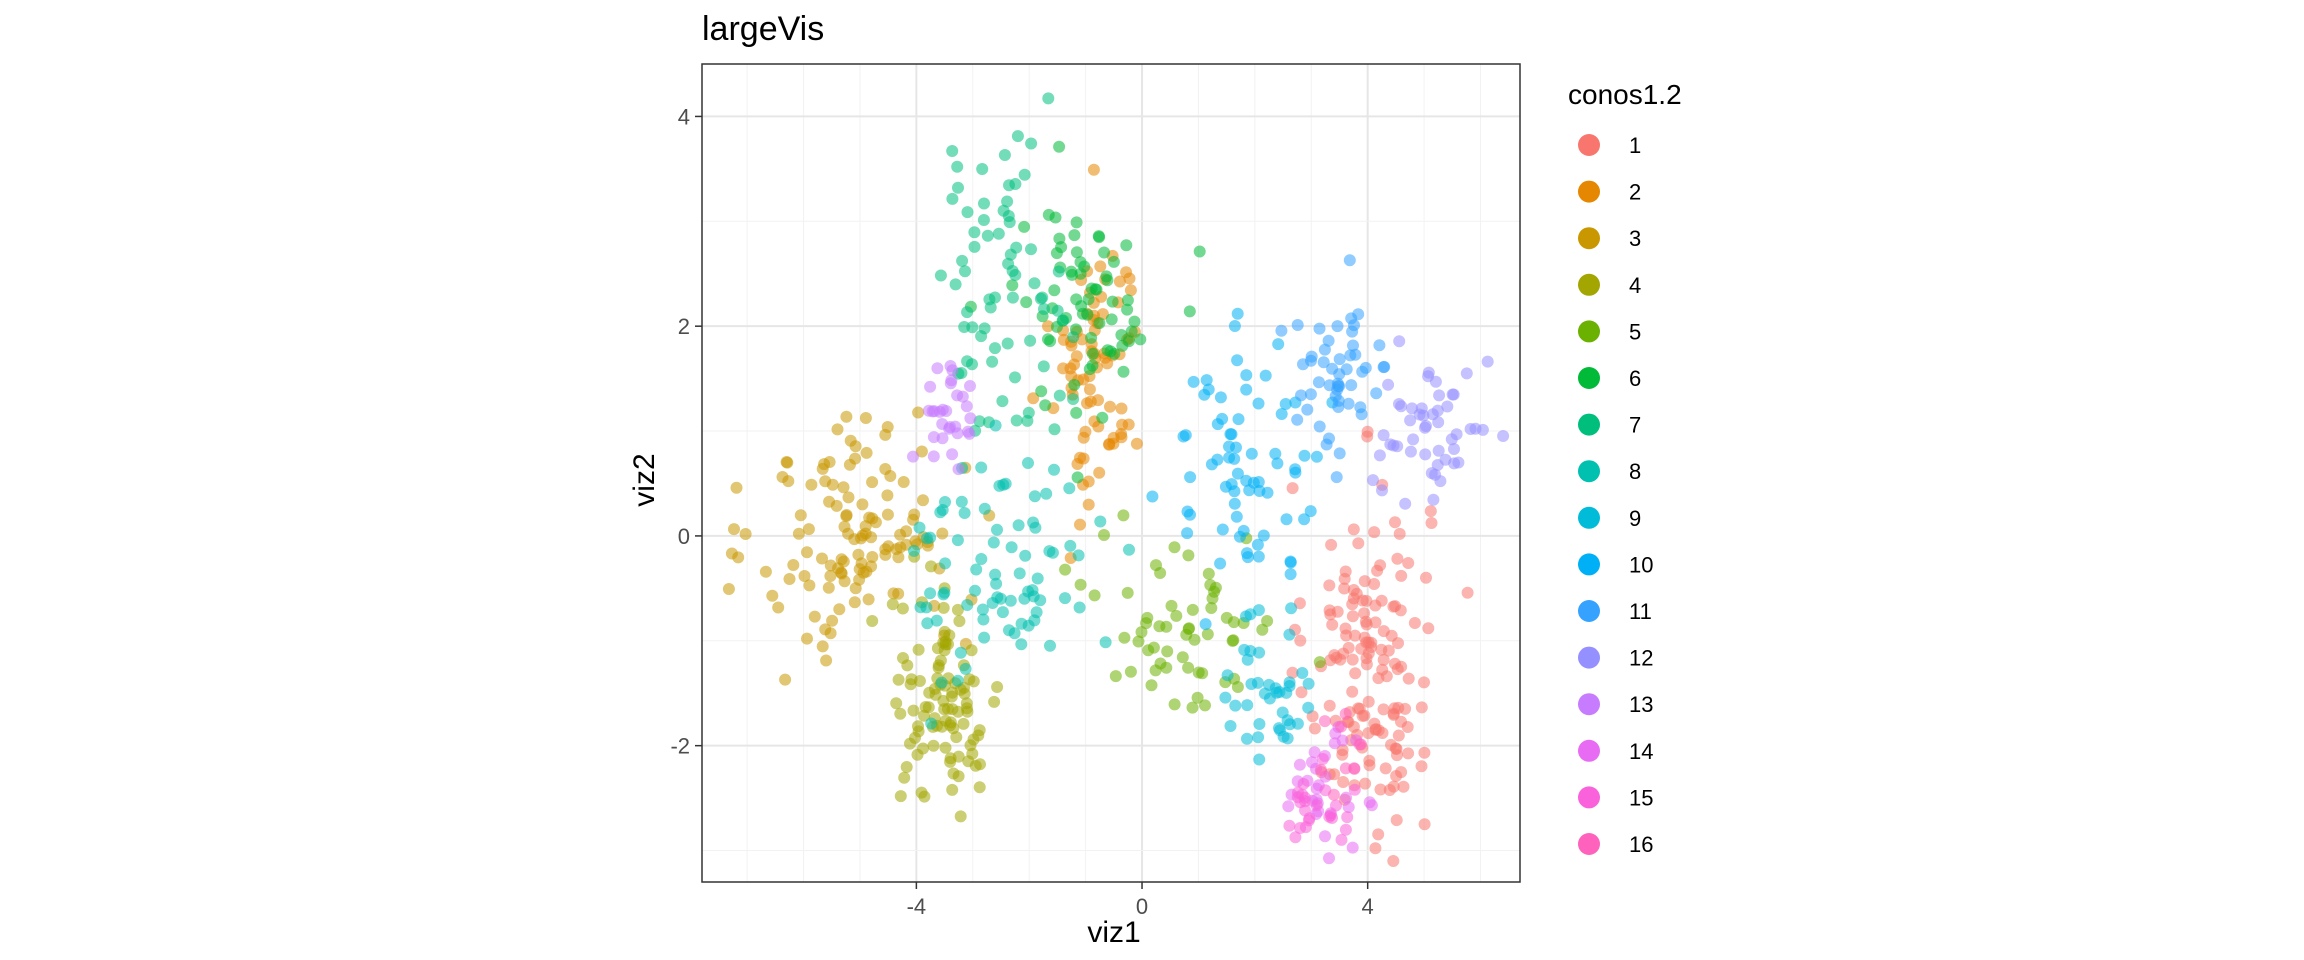  What do you see at coordinates (1609, 471) in the screenshot?
I see `legend-item-8: 8` at bounding box center [1609, 471].